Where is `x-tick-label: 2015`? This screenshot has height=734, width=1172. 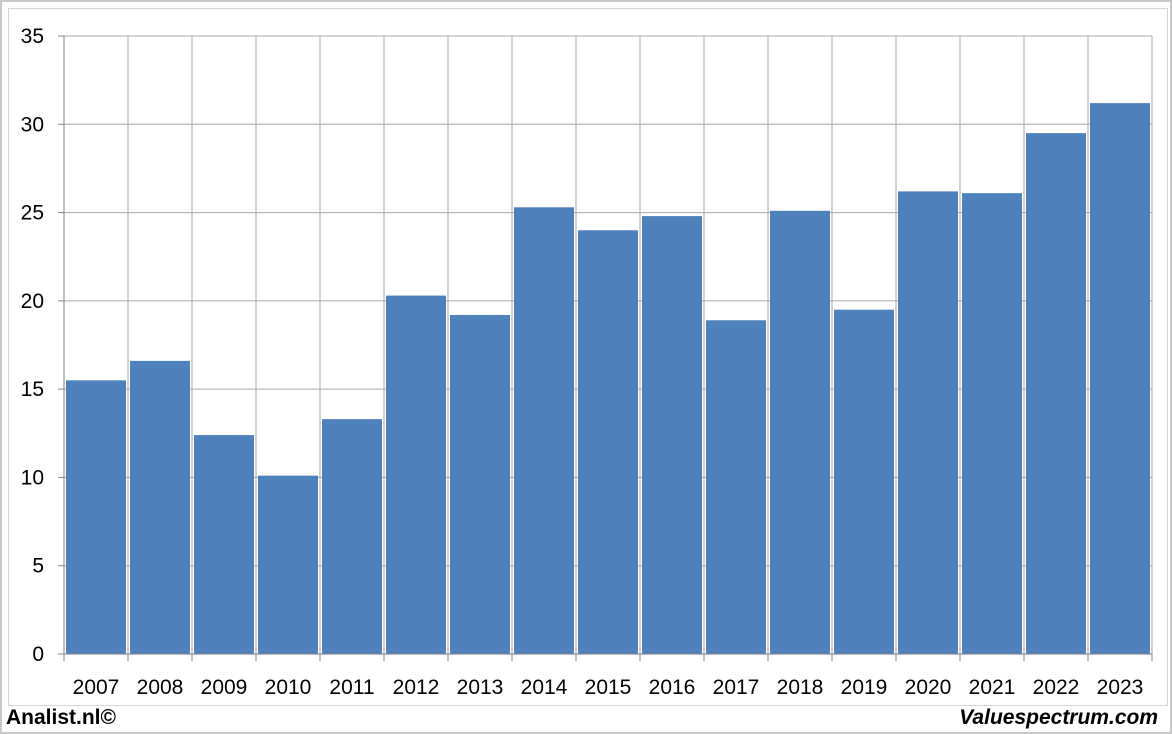
x-tick-label: 2015 is located at coordinates (608, 687).